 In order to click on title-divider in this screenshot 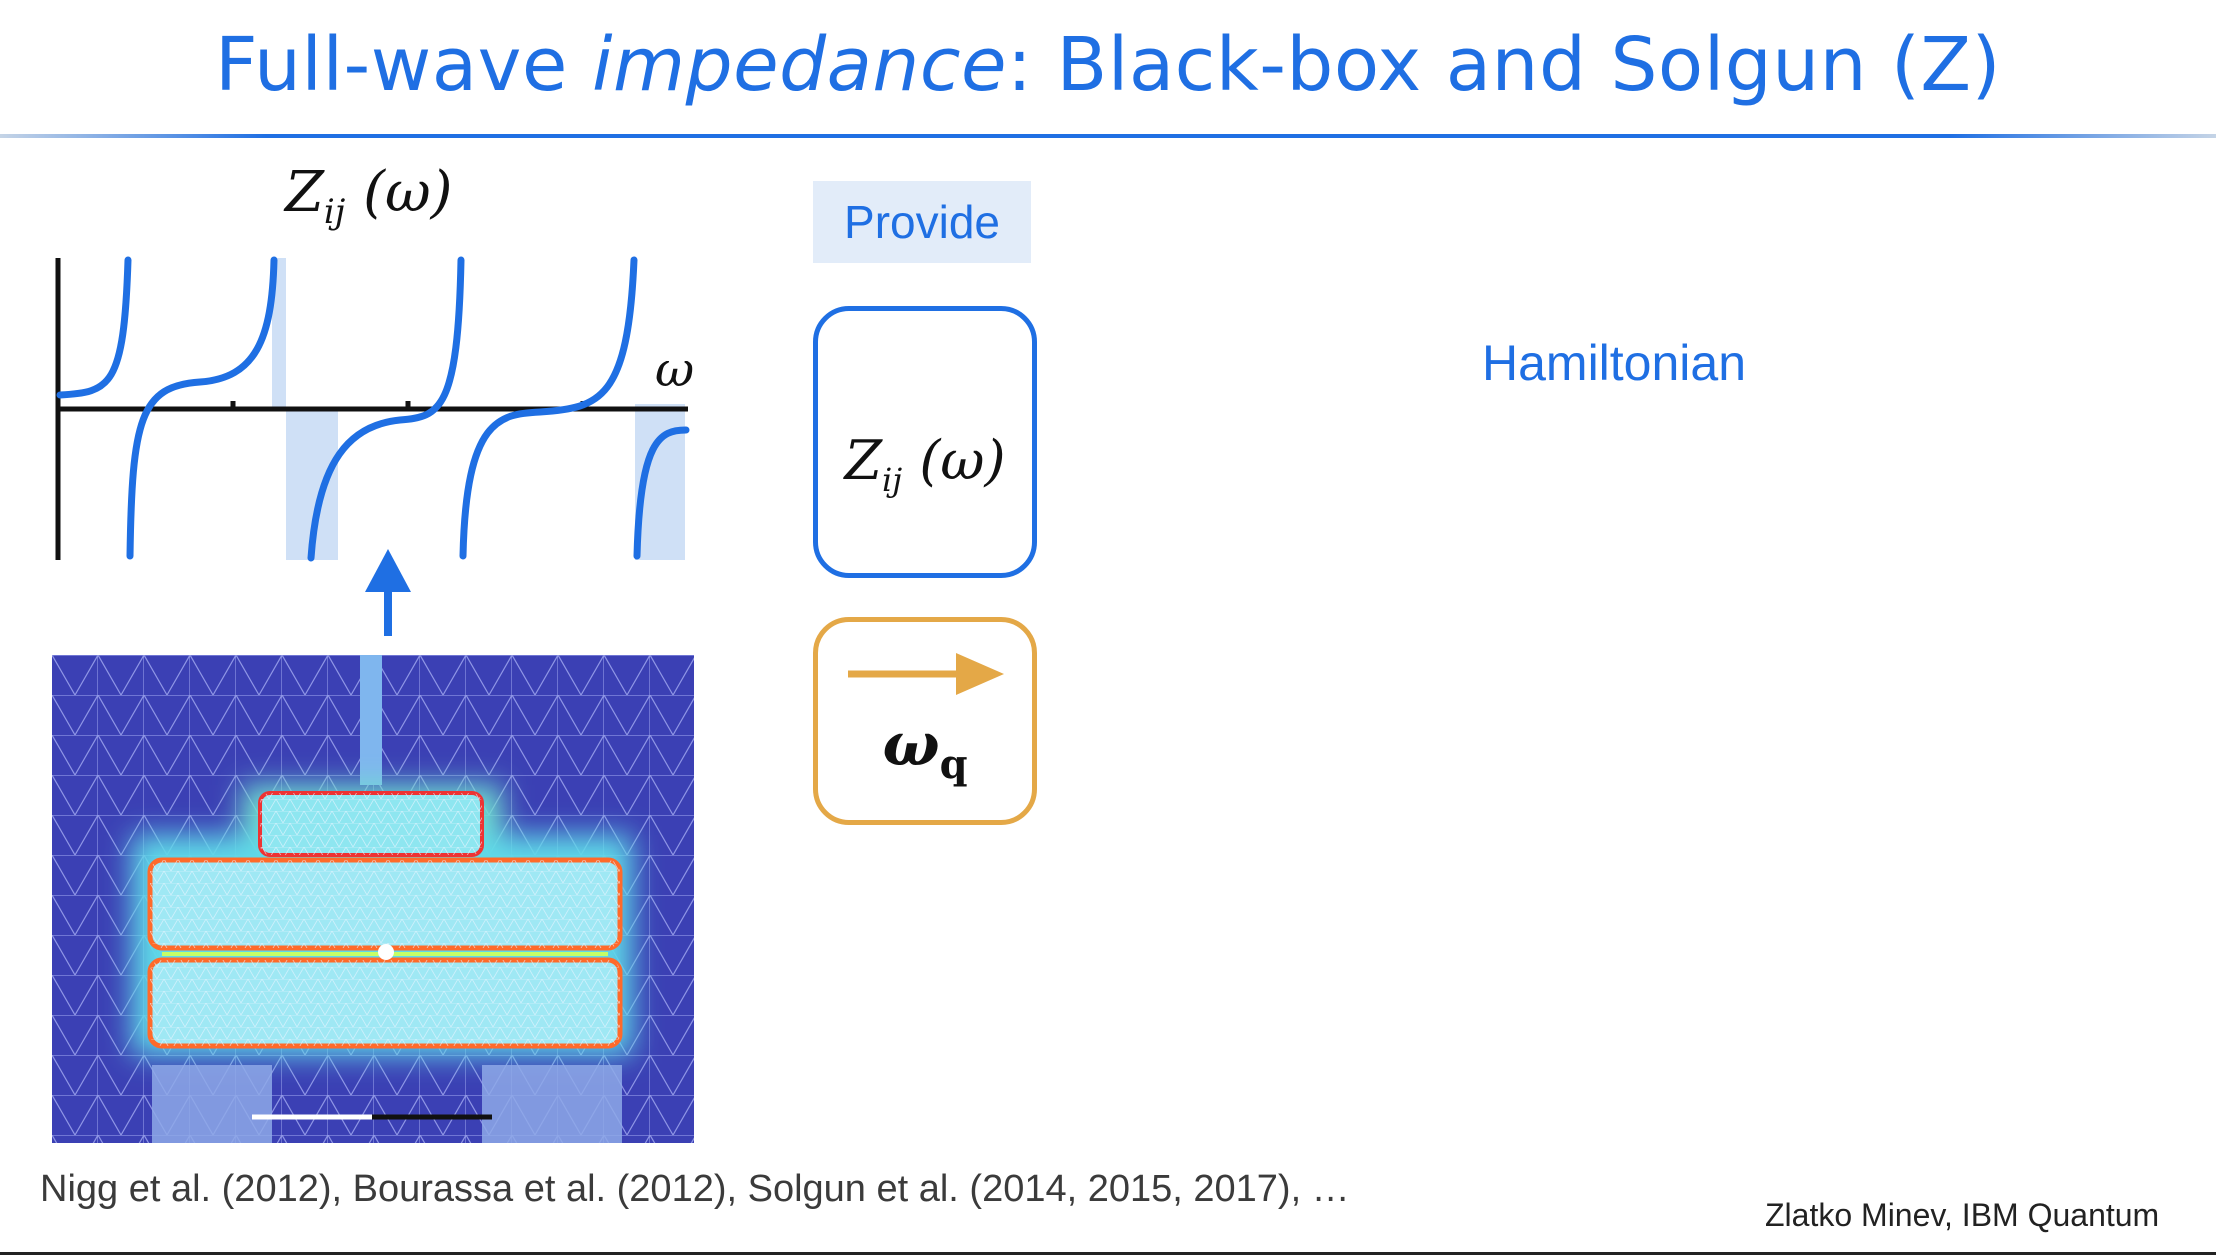, I will do `click(1108, 136)`.